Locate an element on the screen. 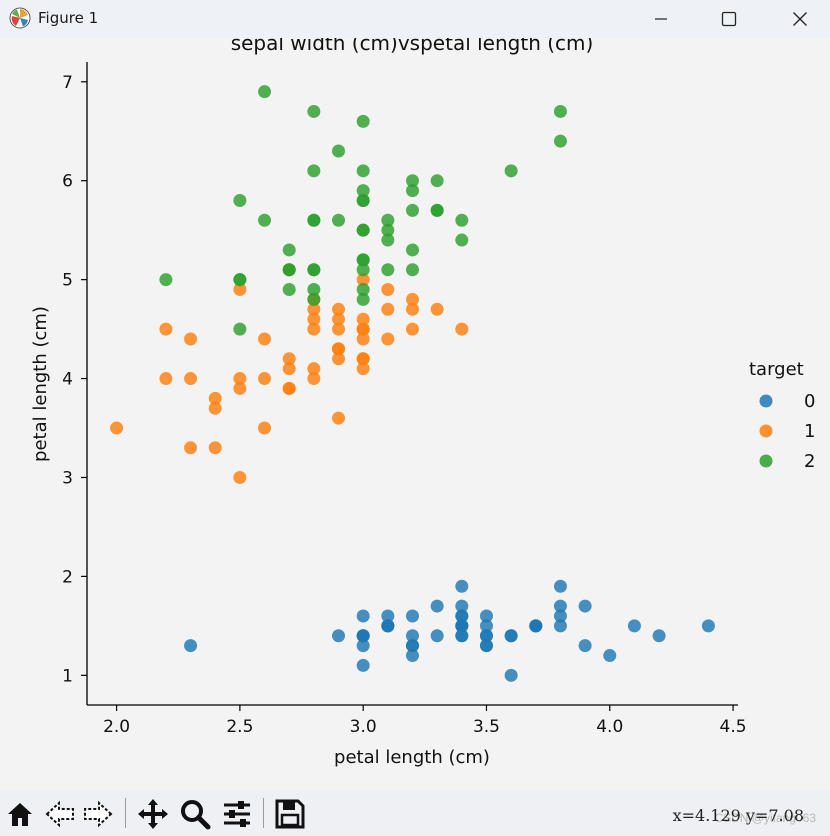  y-tick-label: 1 is located at coordinates (67, 676).